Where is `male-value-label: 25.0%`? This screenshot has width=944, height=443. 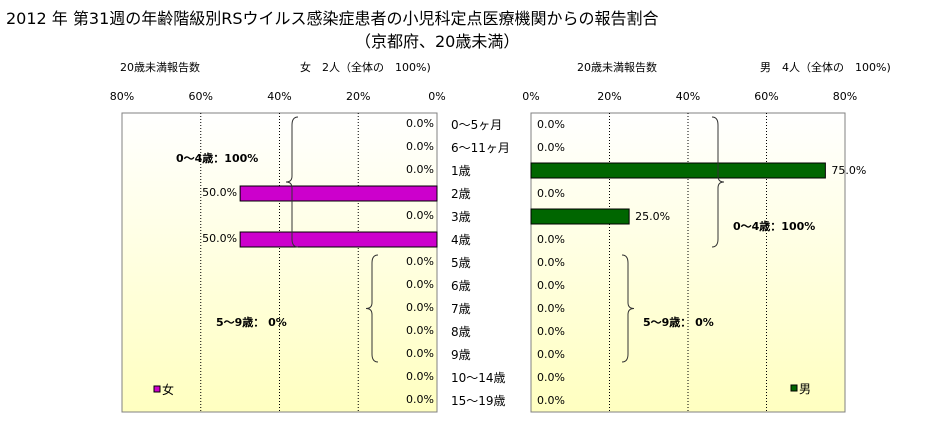
male-value-label: 25.0% is located at coordinates (653, 216).